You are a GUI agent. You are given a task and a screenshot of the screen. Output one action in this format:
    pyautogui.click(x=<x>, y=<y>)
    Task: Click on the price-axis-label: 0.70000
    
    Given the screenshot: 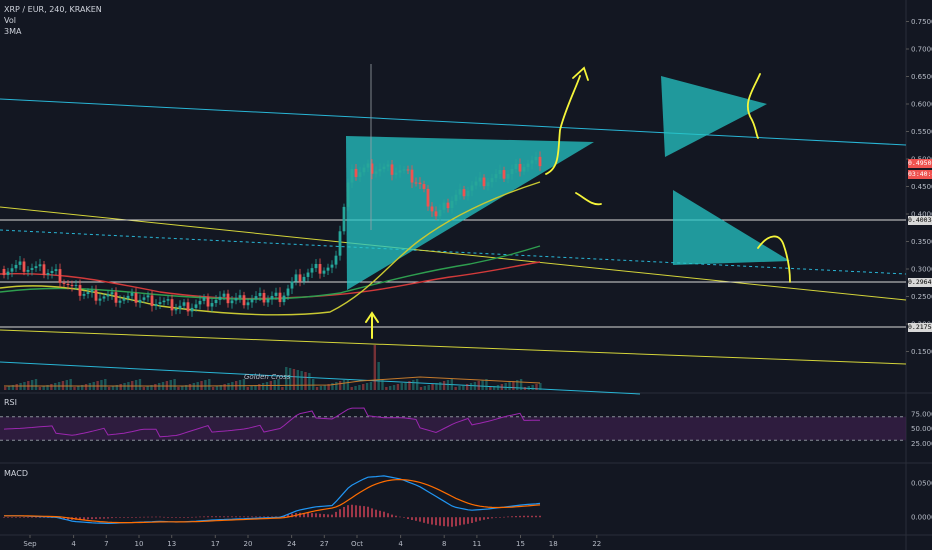 What is the action you would take?
    pyautogui.click(x=921, y=50)
    